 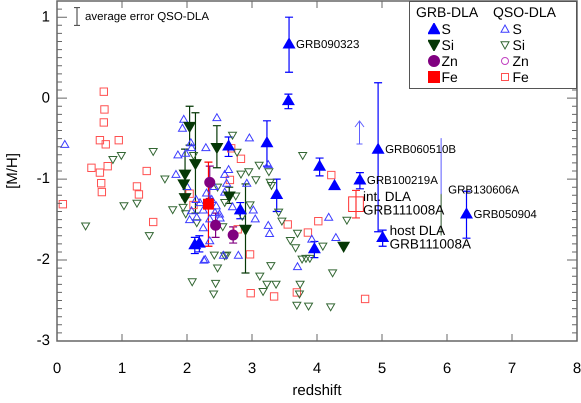 I want to click on x-tick-label: 1, so click(x=122, y=369).